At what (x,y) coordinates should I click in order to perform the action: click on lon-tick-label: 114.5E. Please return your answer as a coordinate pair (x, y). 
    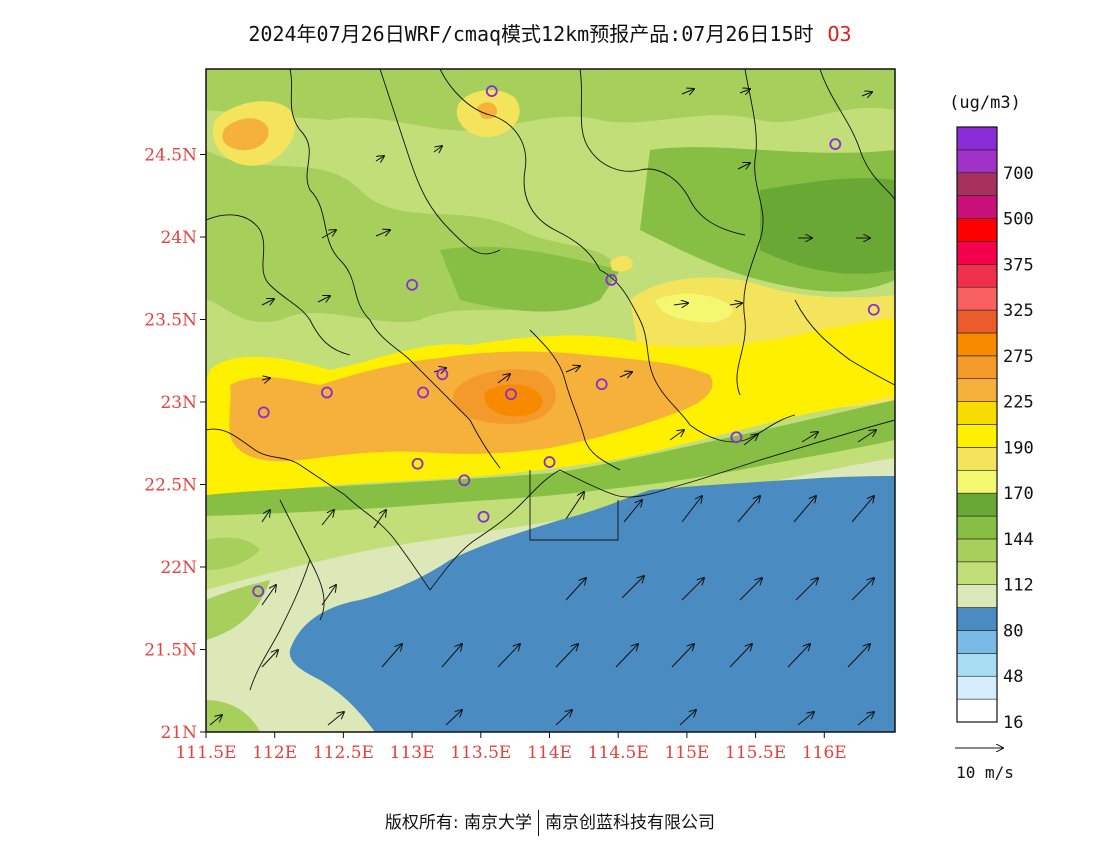
    Looking at the image, I should click on (618, 753).